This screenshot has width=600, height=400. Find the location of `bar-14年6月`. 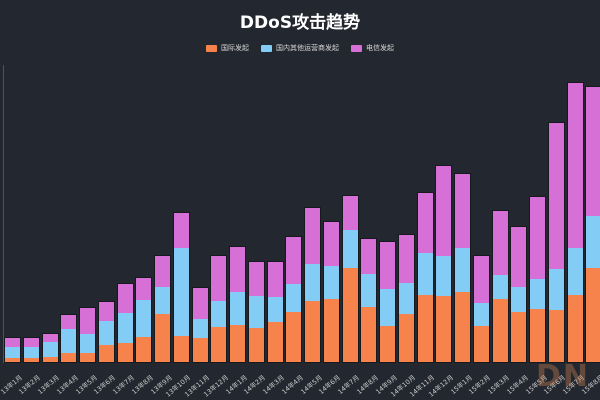

bar-14年6月 is located at coordinates (331, 292).